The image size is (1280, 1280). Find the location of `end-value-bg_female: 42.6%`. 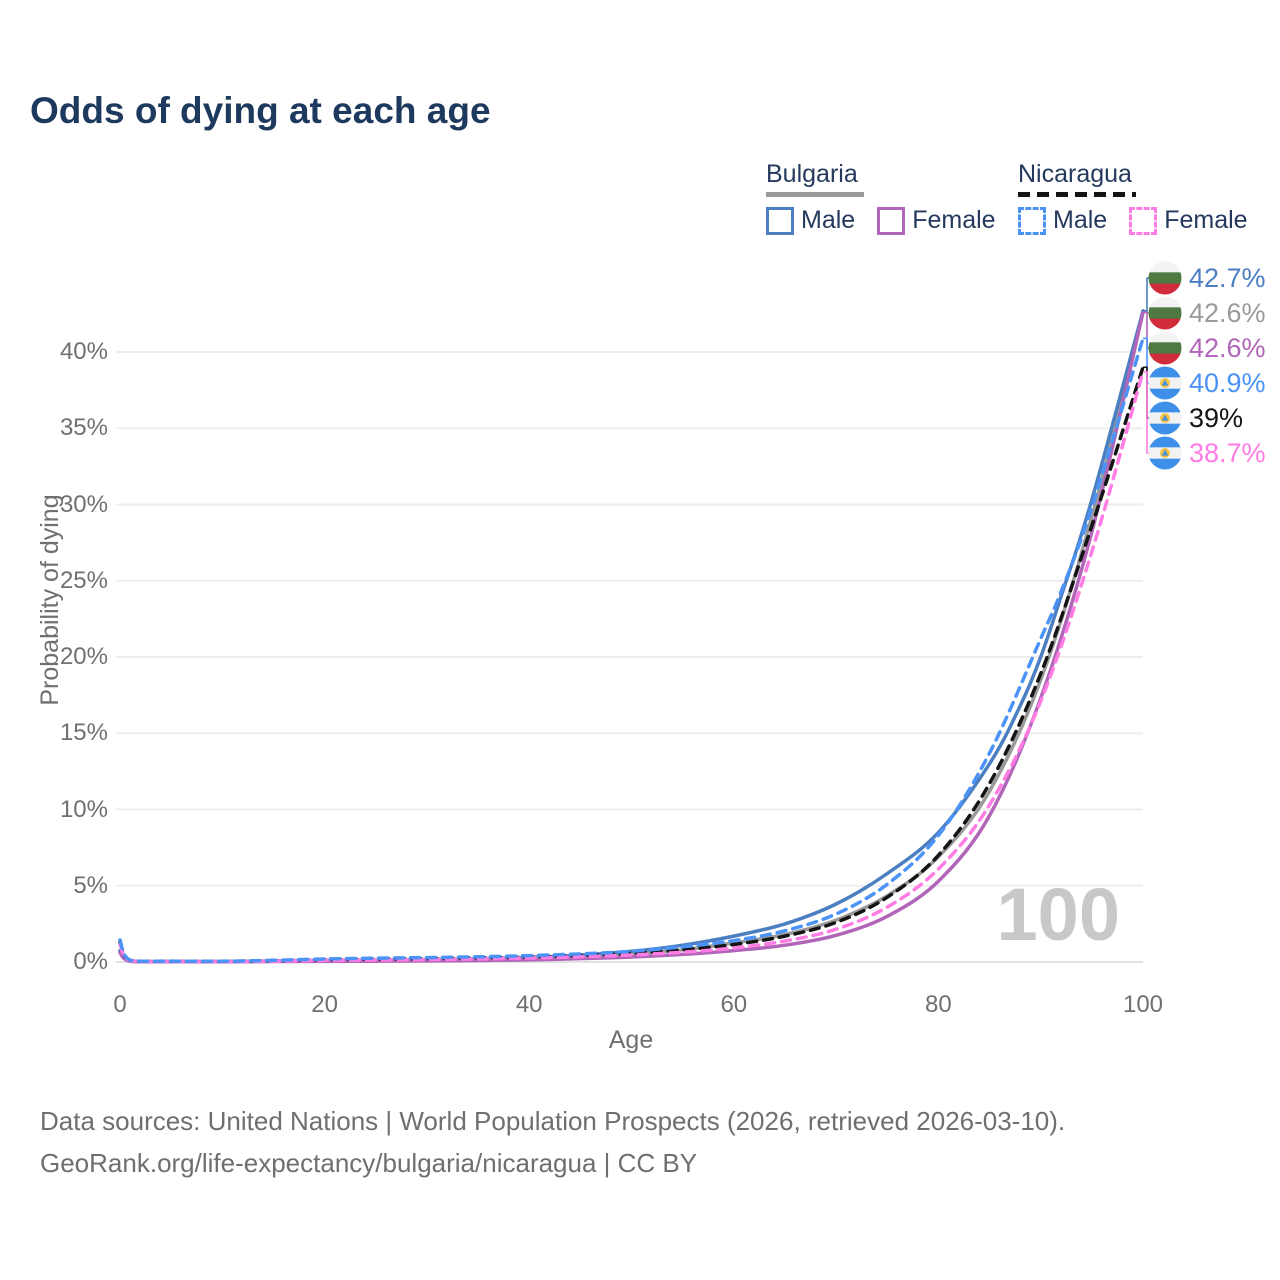

end-value-bg_female: 42.6% is located at coordinates (1227, 348).